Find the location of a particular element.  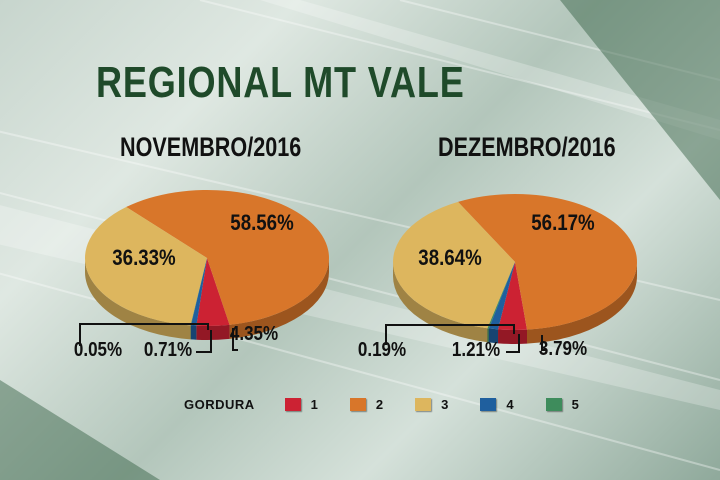

slice-label-3: 38.64% is located at coordinates (449, 259).